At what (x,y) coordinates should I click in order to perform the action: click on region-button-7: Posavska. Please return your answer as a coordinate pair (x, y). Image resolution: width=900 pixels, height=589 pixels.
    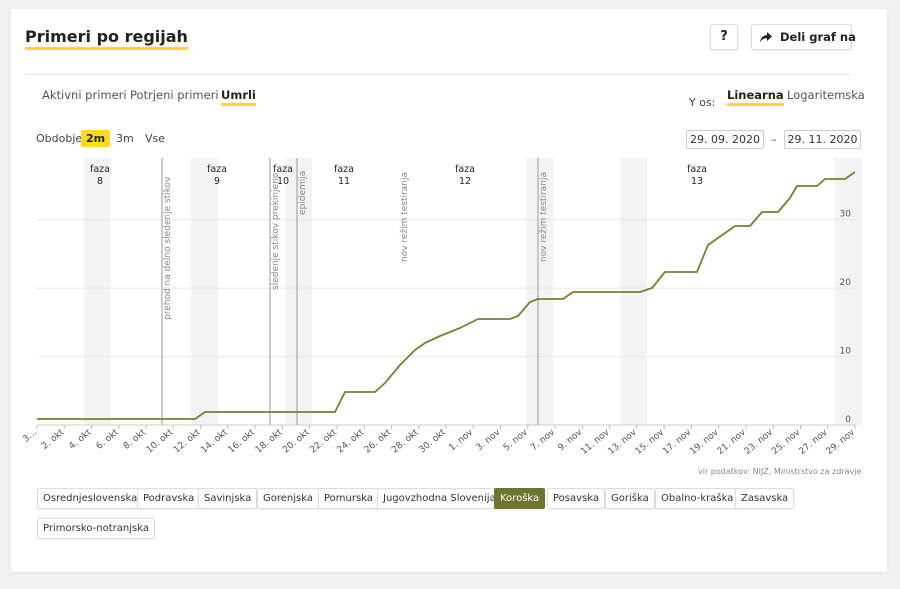
    Looking at the image, I should click on (576, 498).